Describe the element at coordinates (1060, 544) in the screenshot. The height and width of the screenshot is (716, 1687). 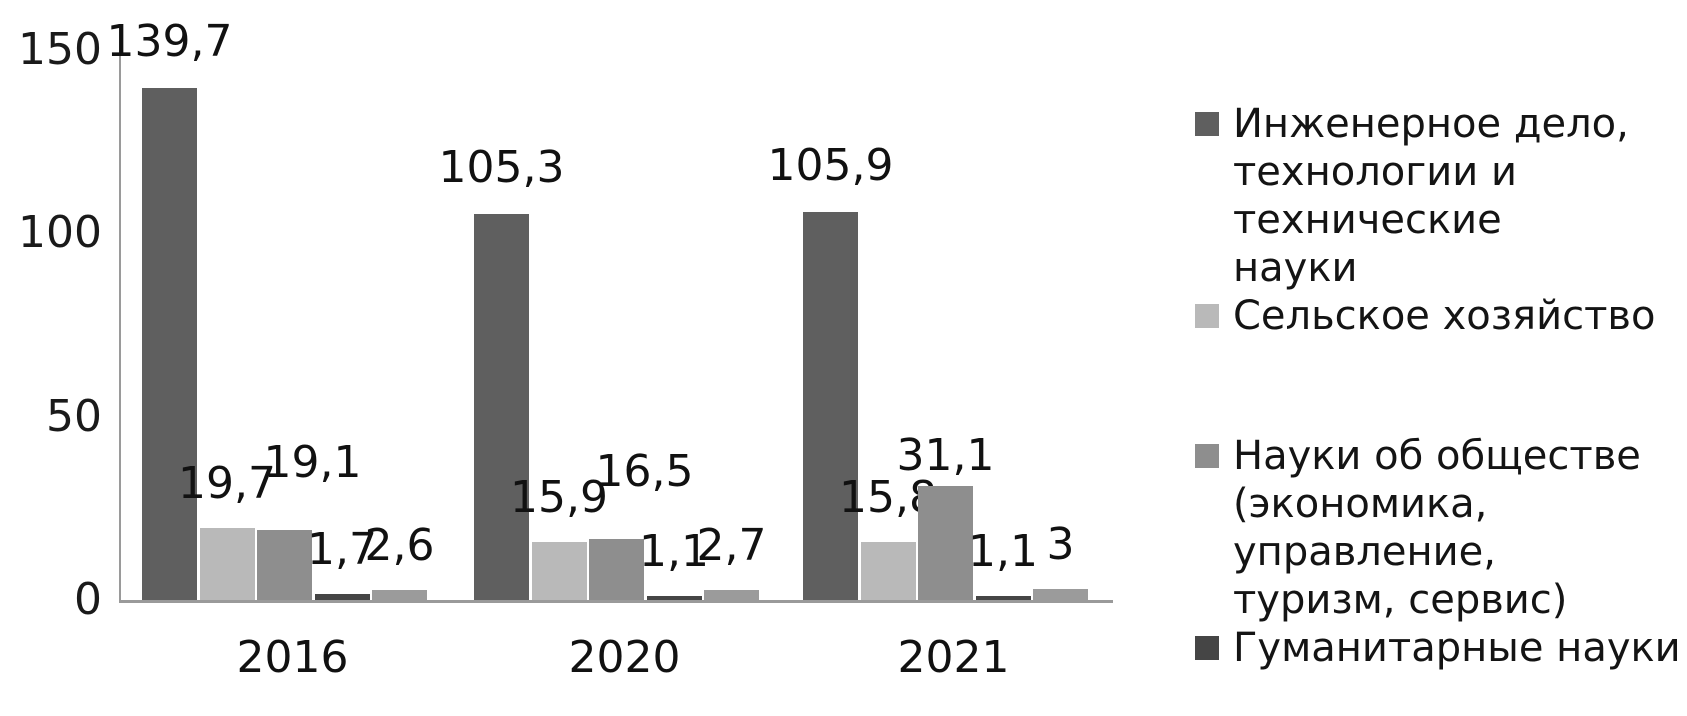
I see `value-label: 3` at that location.